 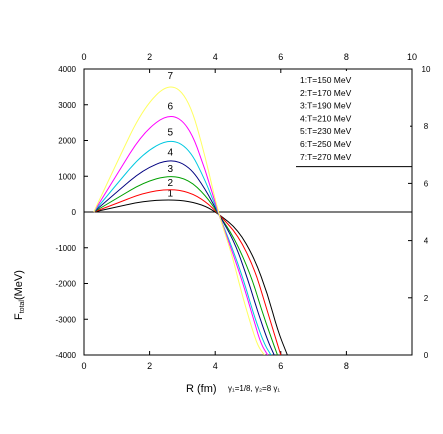 I want to click on legend-entry: 5:T=230 MeV, so click(x=326, y=131).